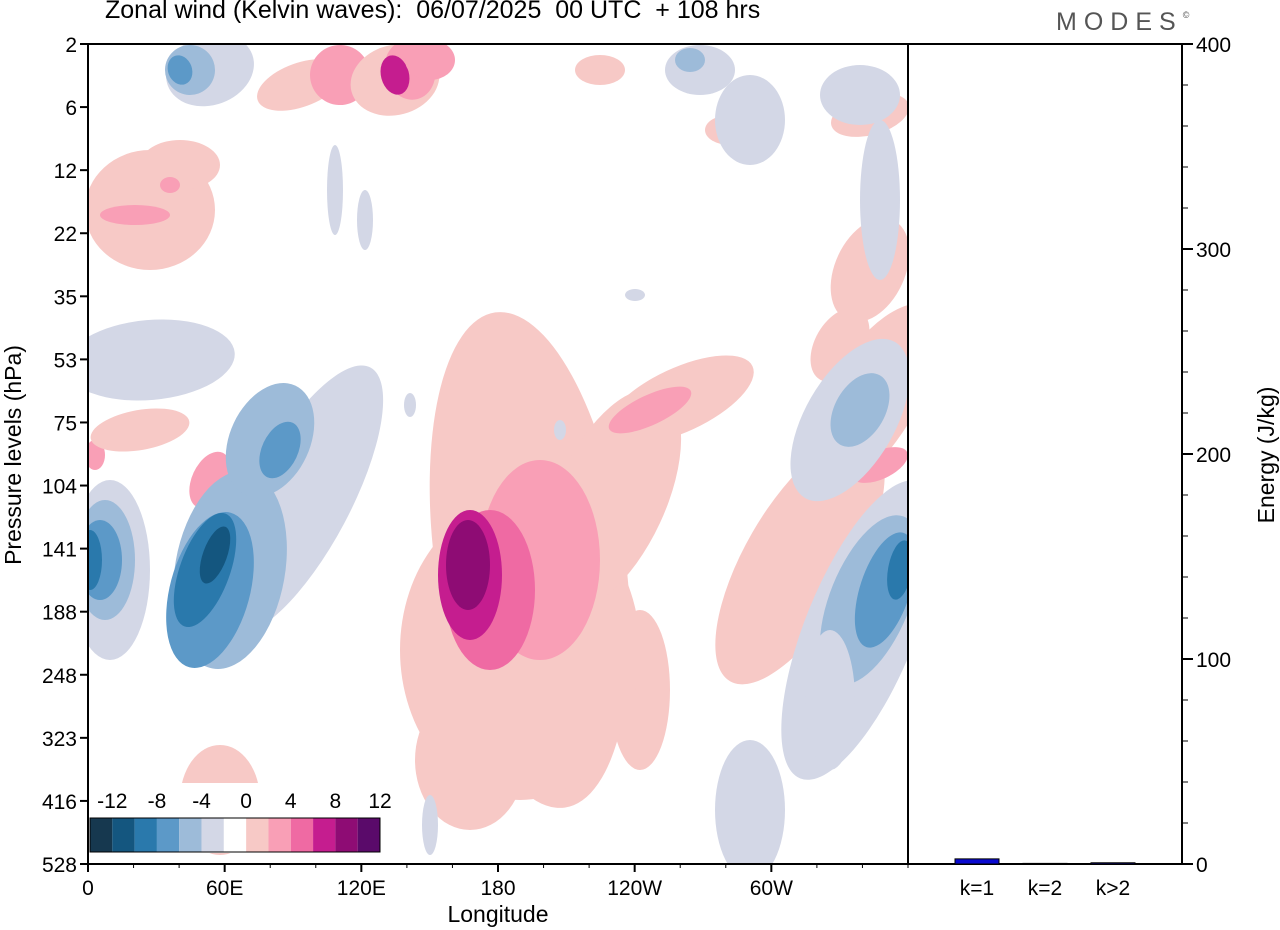 This screenshot has width=1280, height=930. I want to click on x-tick-label: 120W, so click(634, 888).